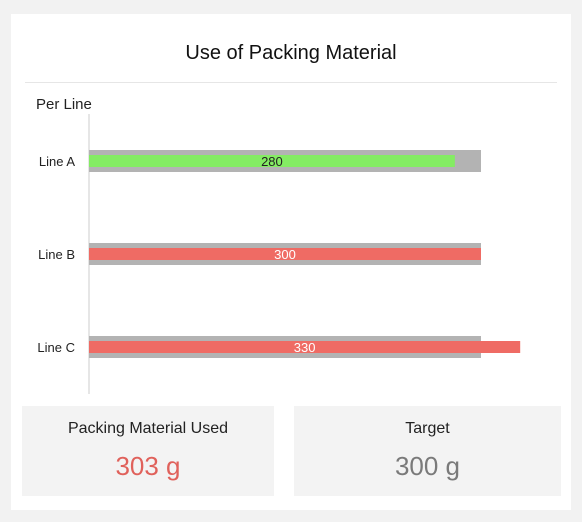 This screenshot has height=522, width=582. Describe the element at coordinates (57, 161) in the screenshot. I see `category-label-line-a: Line A` at that location.